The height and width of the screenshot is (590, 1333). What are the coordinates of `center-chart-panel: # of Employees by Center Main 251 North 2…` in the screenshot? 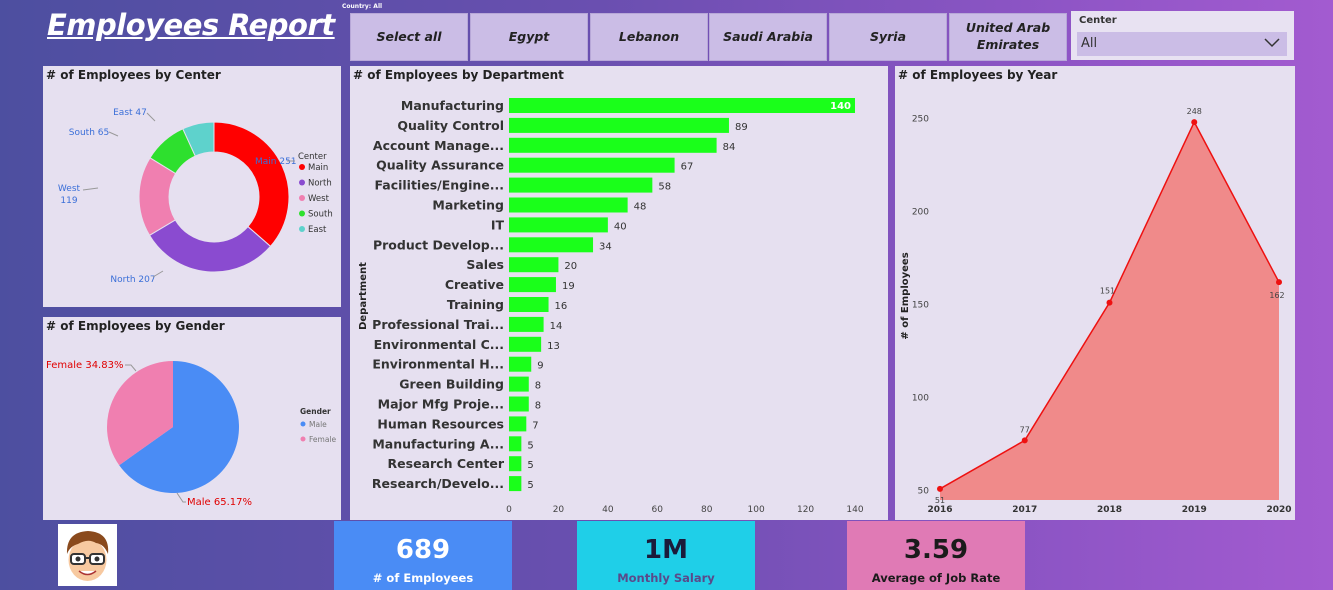 It's located at (192, 186).